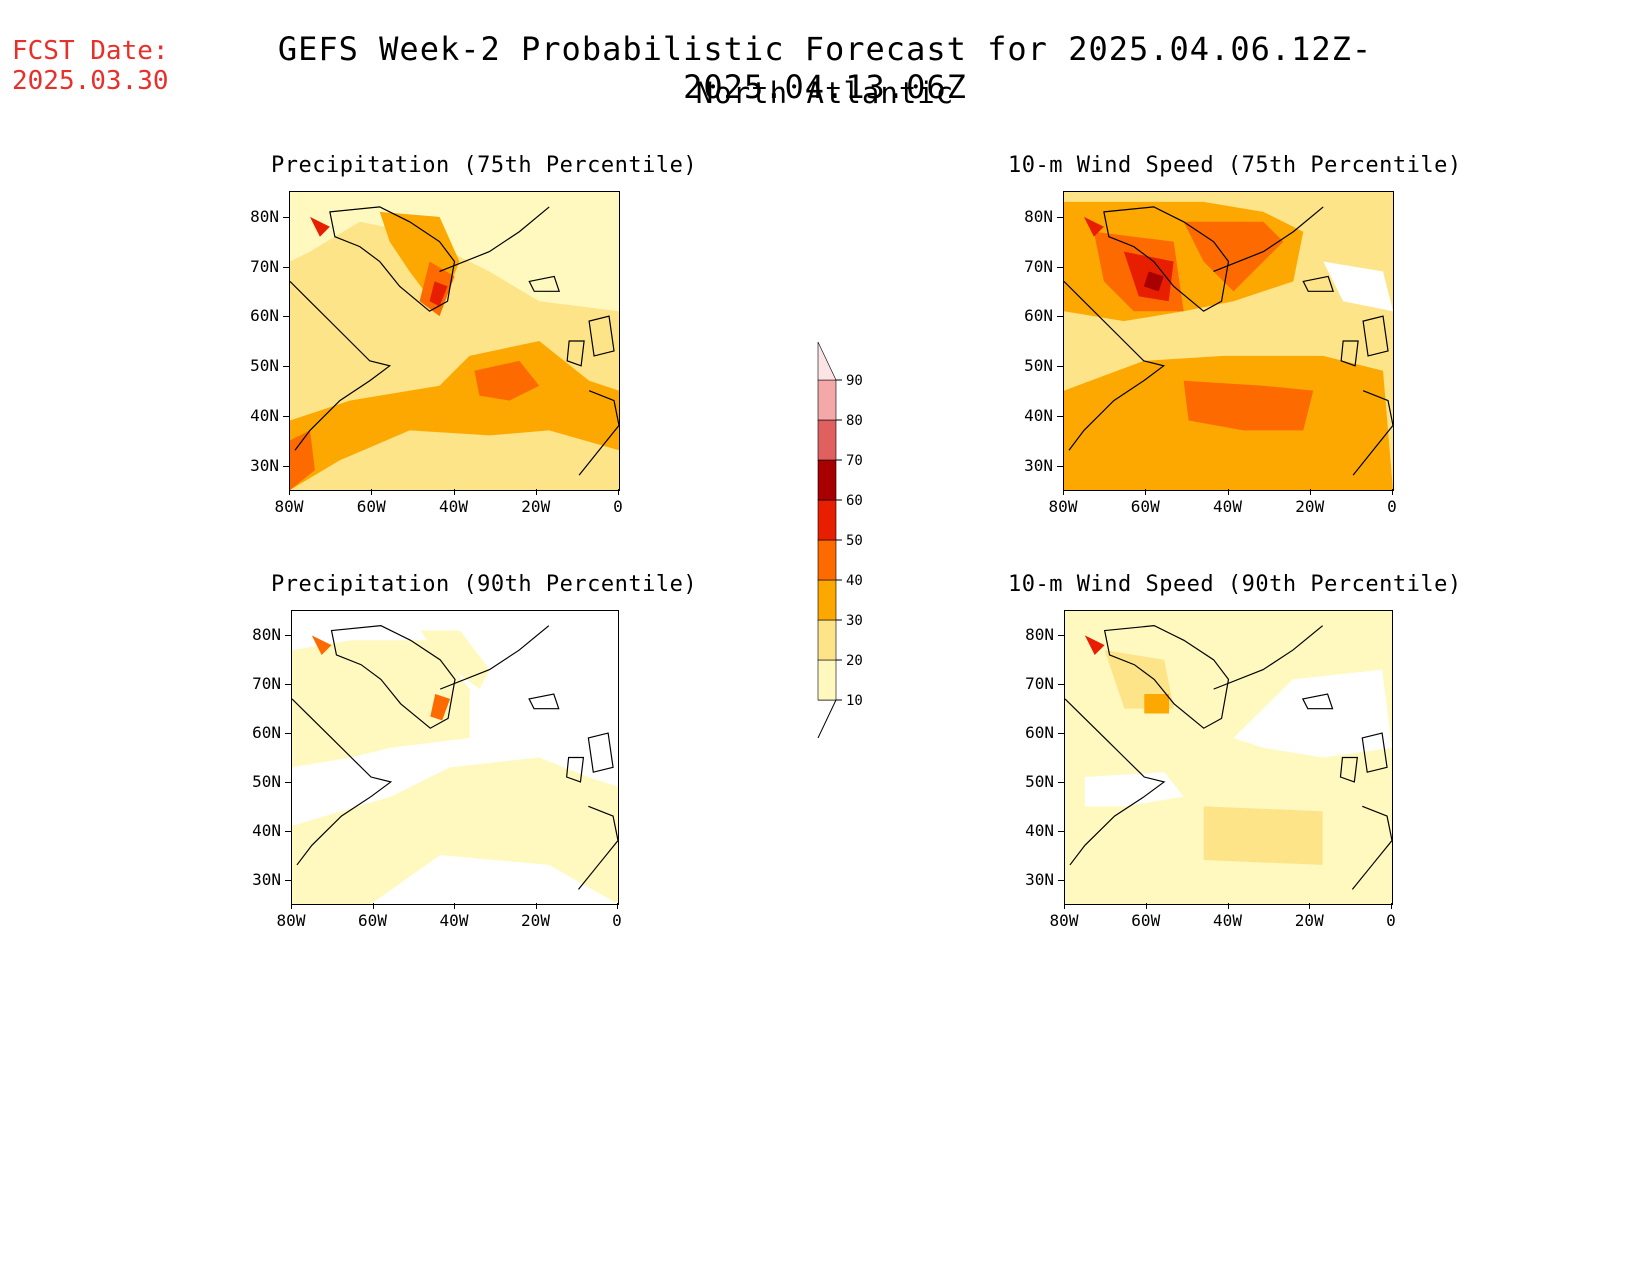  I want to click on lon-label-wind-75: 0, so click(1392, 506).